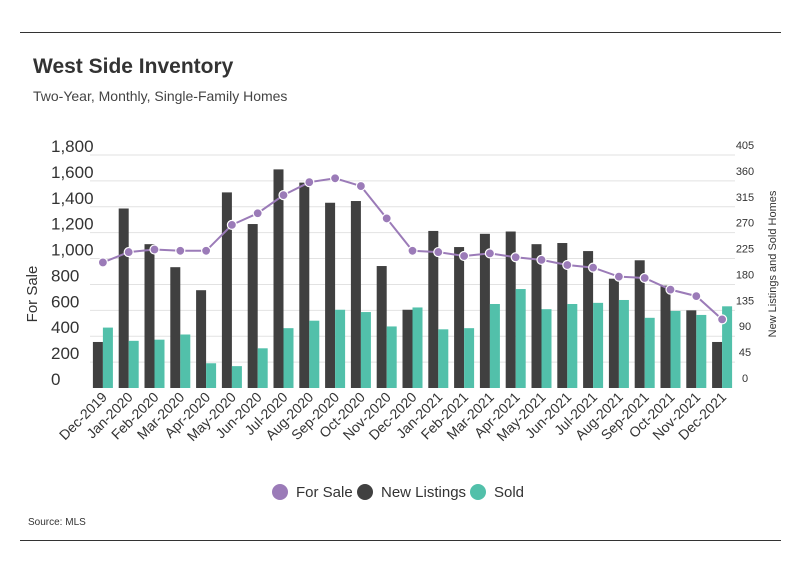 Image resolution: width=800 pixels, height=575 pixels. What do you see at coordinates (745, 327) in the screenshot?
I see `y2-tick-label: 90` at bounding box center [745, 327].